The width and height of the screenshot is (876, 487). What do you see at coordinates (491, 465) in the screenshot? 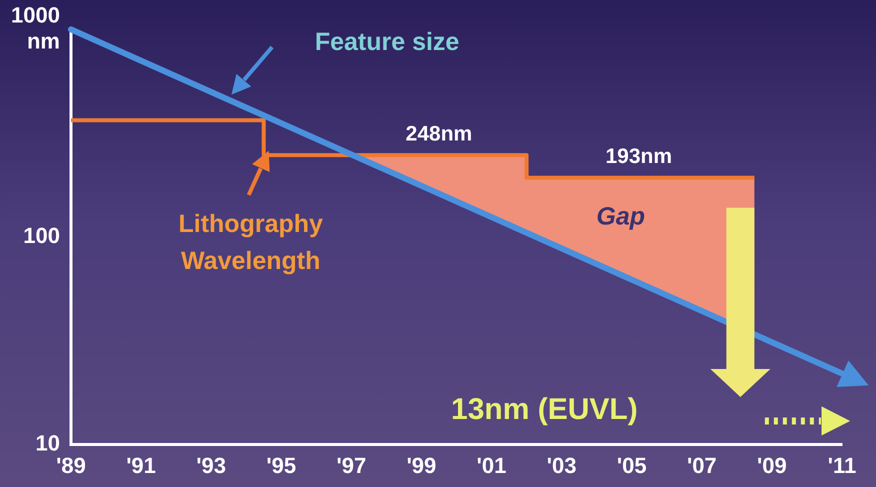
I see `x-tick-label: '01` at bounding box center [491, 465].